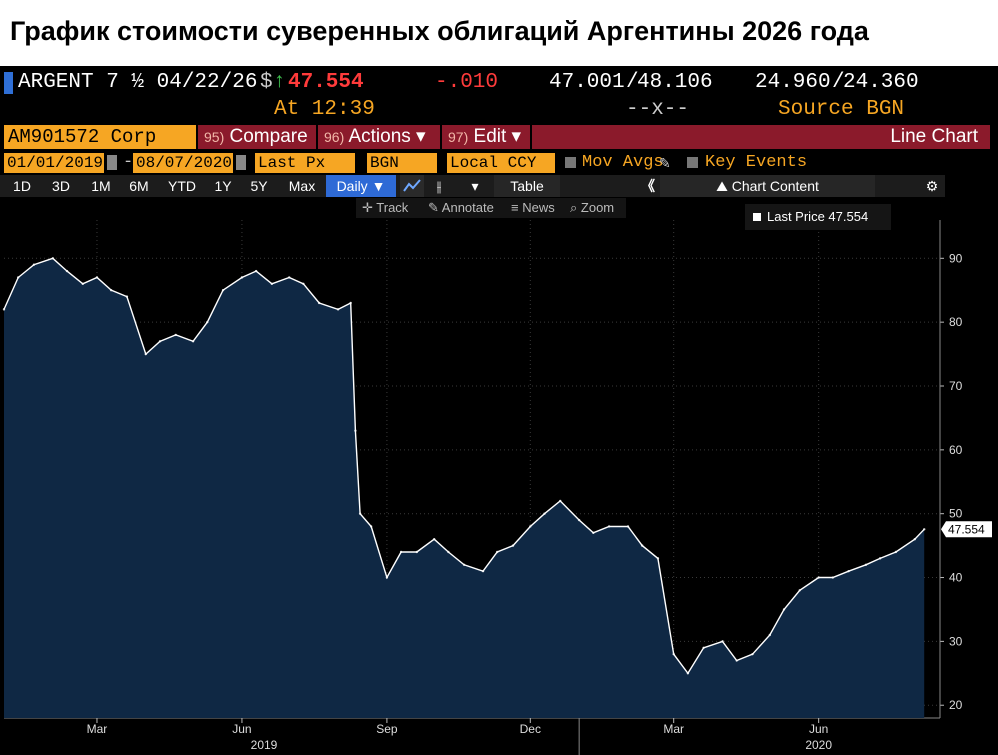  Describe the element at coordinates (575, 207) in the screenshot. I see `magnifier-icon: ⌕` at that location.